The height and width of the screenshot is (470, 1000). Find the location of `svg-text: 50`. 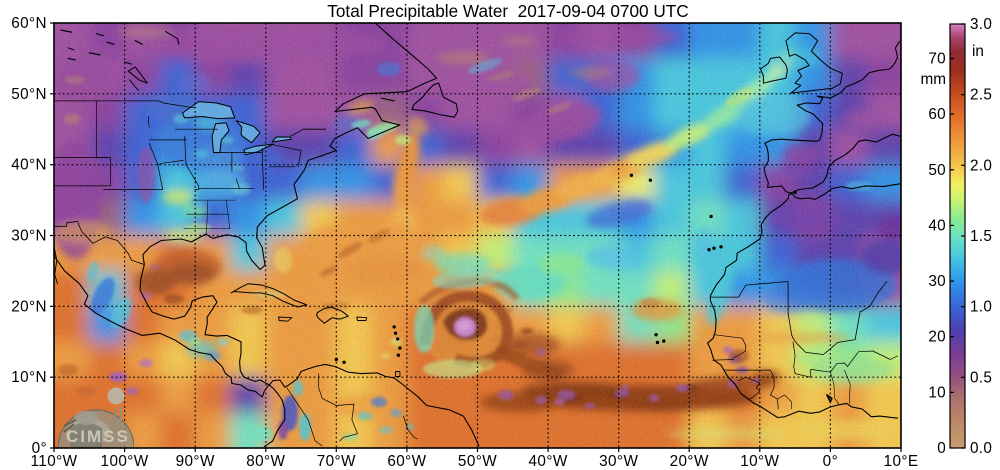

svg-text: 50 is located at coordinates (937, 170).